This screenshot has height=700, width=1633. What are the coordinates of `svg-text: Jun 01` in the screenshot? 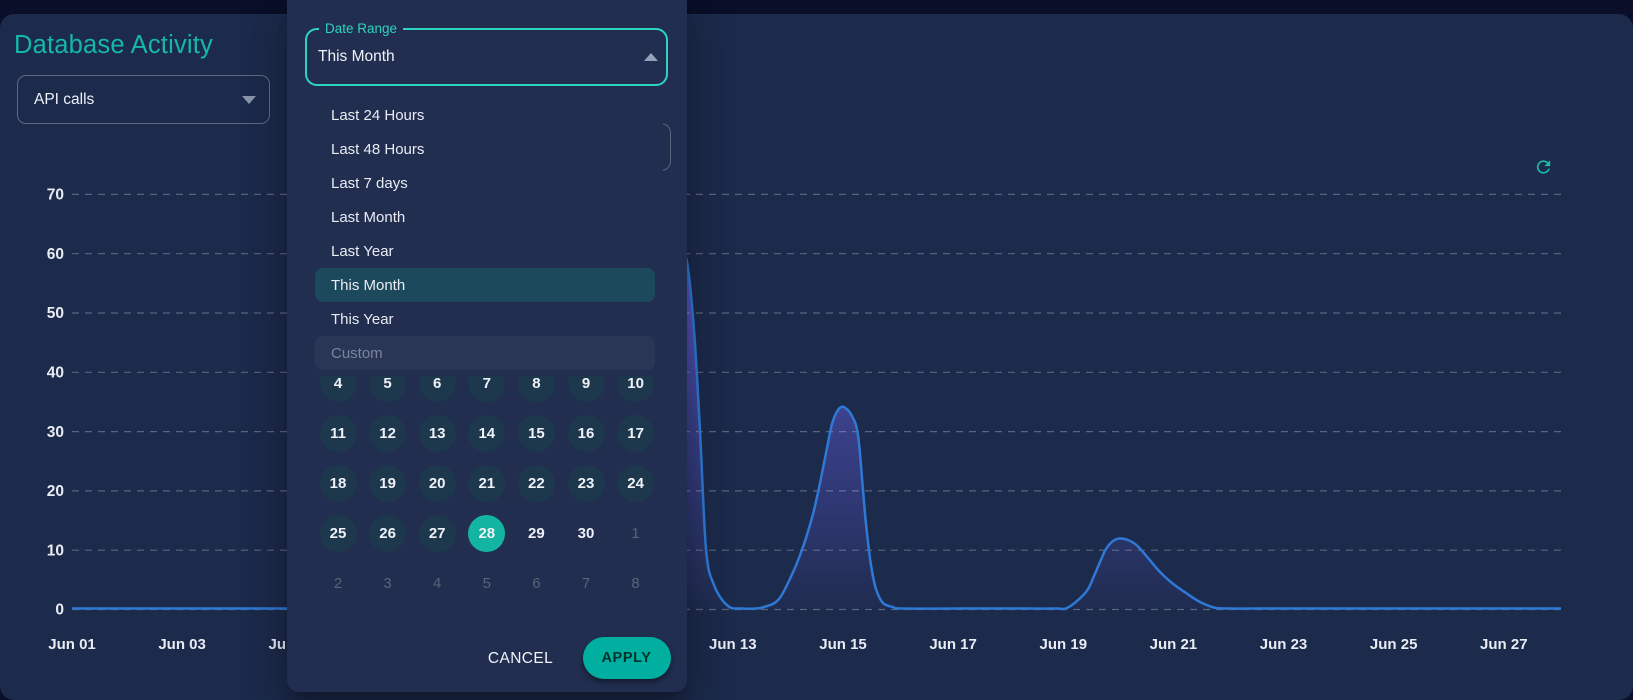 It's located at (72, 644).